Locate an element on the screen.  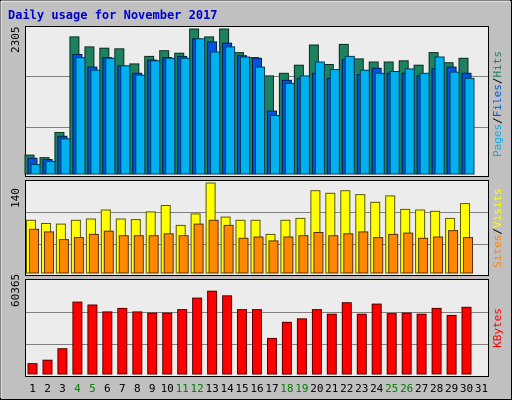
x-tick-label-day-29: 29 is located at coordinates (451, 388).